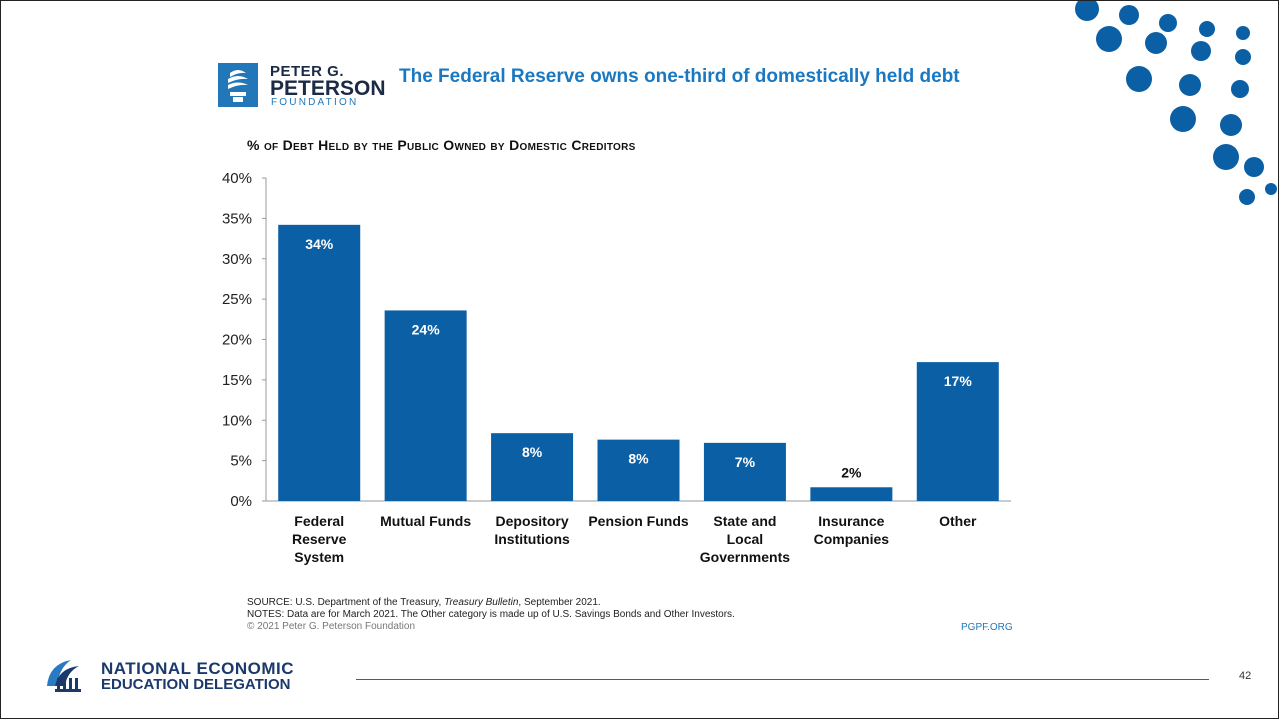 This screenshot has width=1281, height=721. I want to click on org-name-line2: EDUCATION DELEGATION, so click(196, 684).